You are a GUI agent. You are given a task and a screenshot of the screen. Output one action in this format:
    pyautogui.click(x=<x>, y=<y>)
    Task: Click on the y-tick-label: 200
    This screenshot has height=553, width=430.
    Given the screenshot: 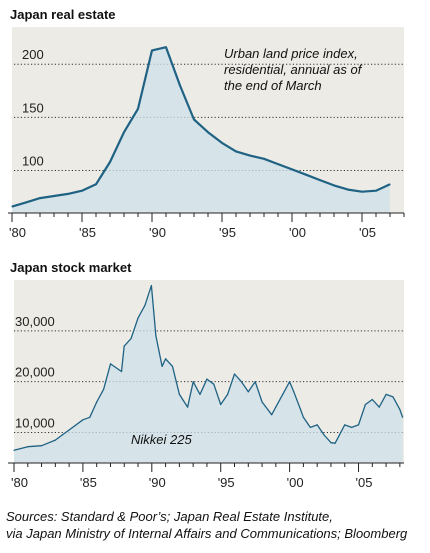 What is the action you would take?
    pyautogui.click(x=33, y=54)
    